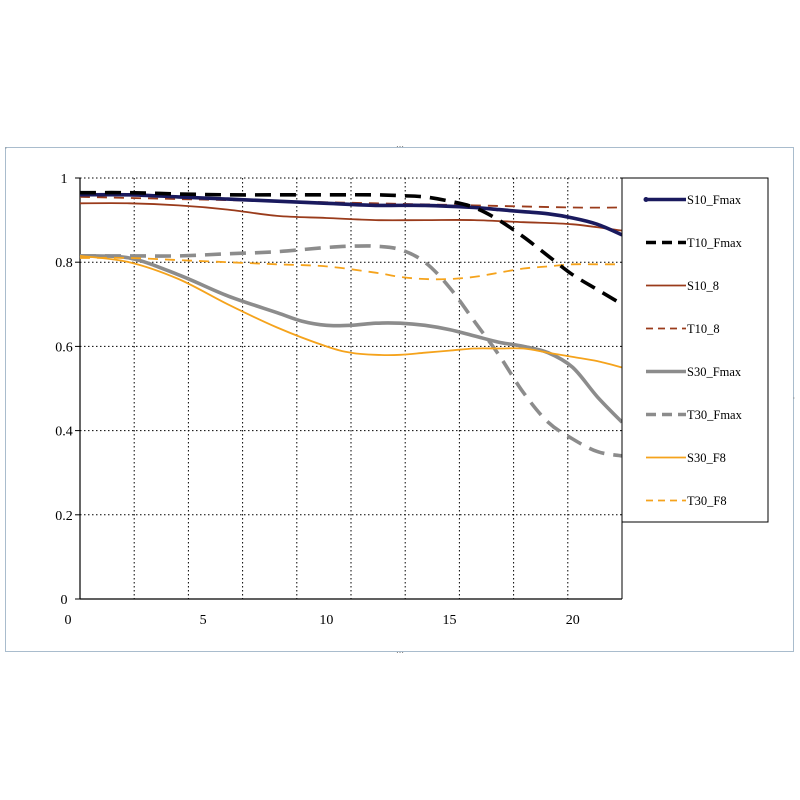  What do you see at coordinates (400, 652) in the screenshot?
I see `frame-handle-bottom: ⋯` at bounding box center [400, 652].